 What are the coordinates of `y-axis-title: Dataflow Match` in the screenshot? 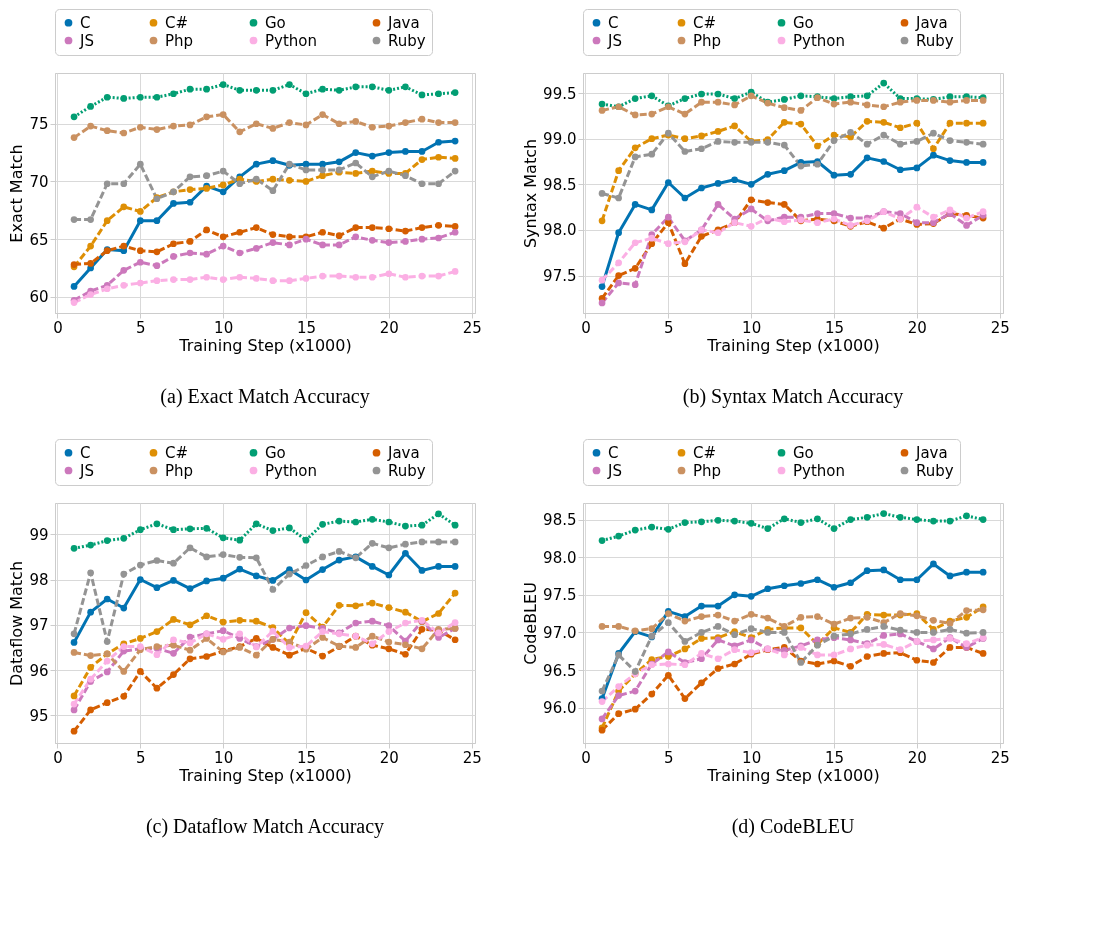 It's located at (17, 623).